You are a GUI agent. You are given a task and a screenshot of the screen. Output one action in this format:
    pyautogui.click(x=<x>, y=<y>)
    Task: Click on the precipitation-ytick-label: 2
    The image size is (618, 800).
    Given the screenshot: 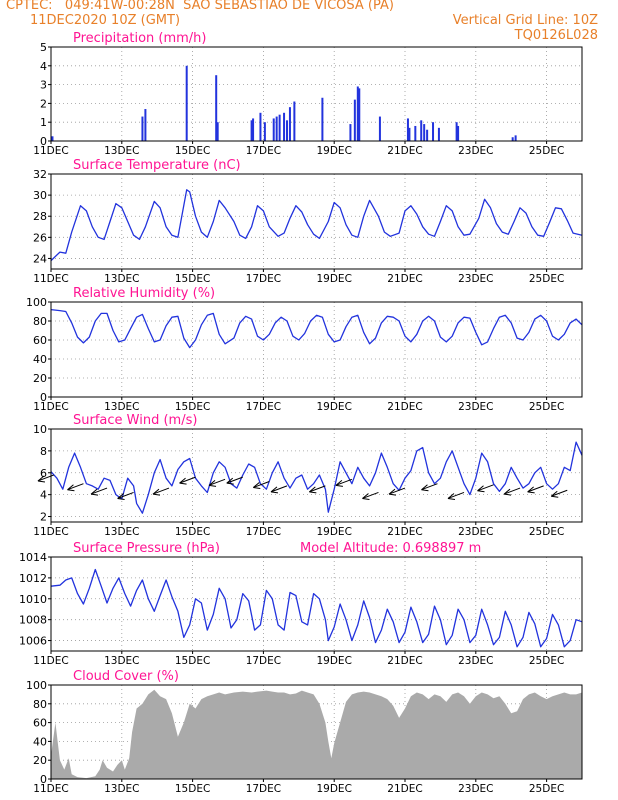 What is the action you would take?
    pyautogui.click(x=43, y=103)
    